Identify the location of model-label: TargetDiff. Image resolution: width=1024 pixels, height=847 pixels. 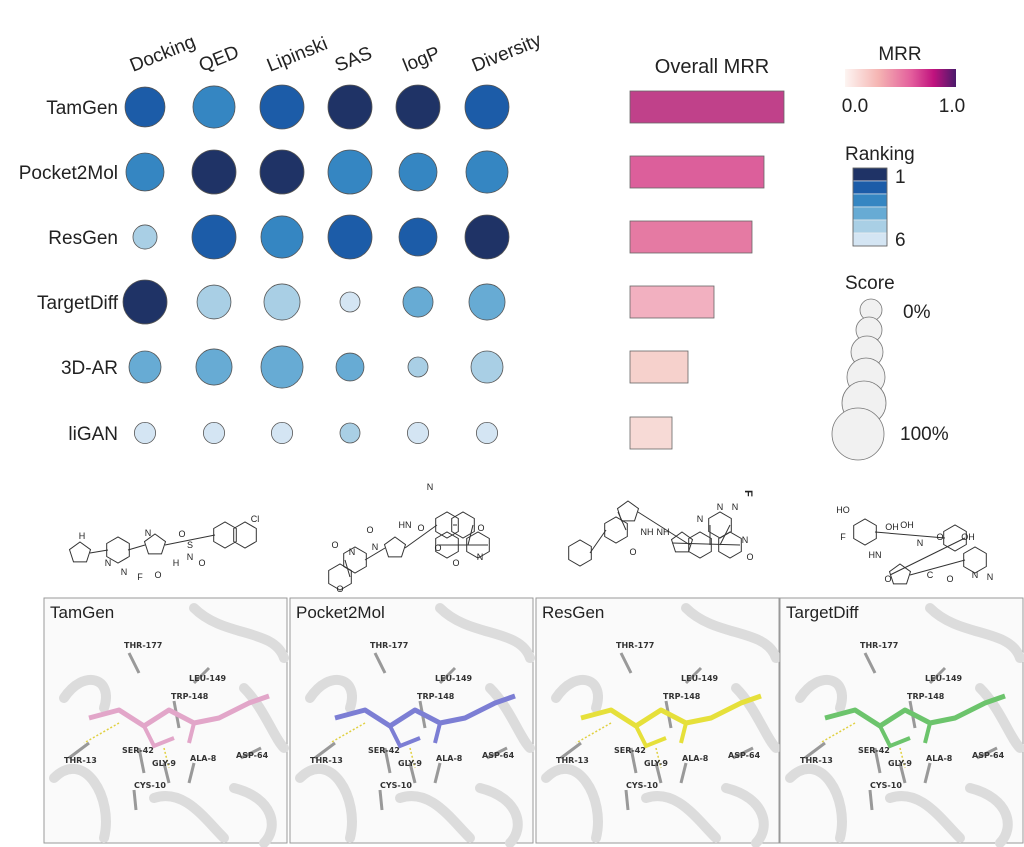
(78, 303).